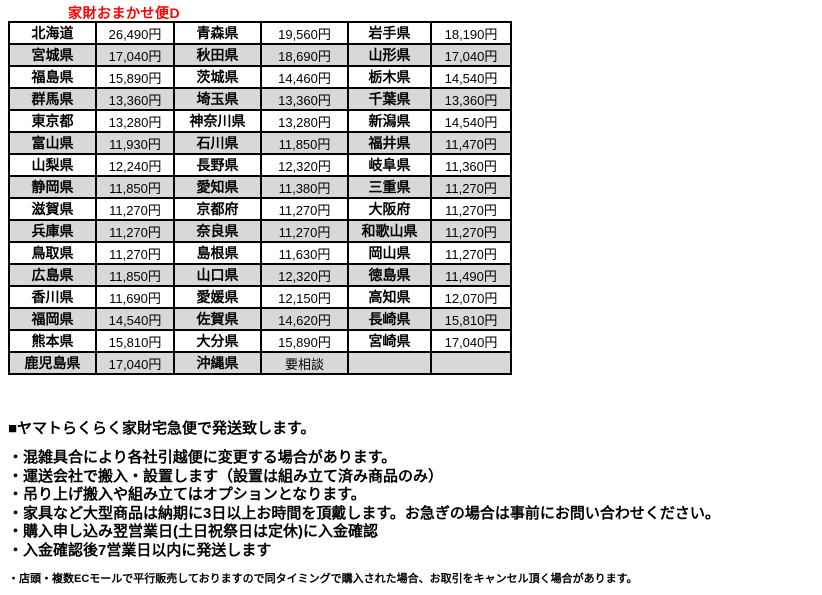 Image resolution: width=822 pixels, height=595 pixels. Describe the element at coordinates (217, 77) in the screenshot. I see `prefecture-cell: 茨城県` at that location.